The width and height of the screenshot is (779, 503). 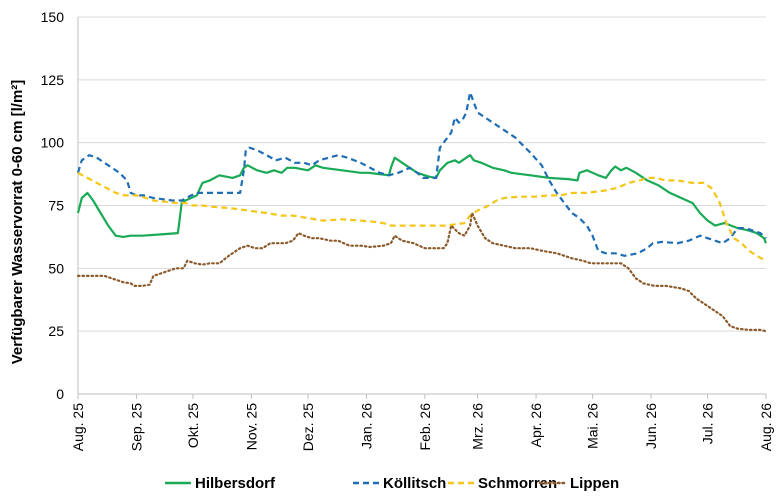 What do you see at coordinates (56, 206) in the screenshot?
I see `y-tick-label: 75` at bounding box center [56, 206].